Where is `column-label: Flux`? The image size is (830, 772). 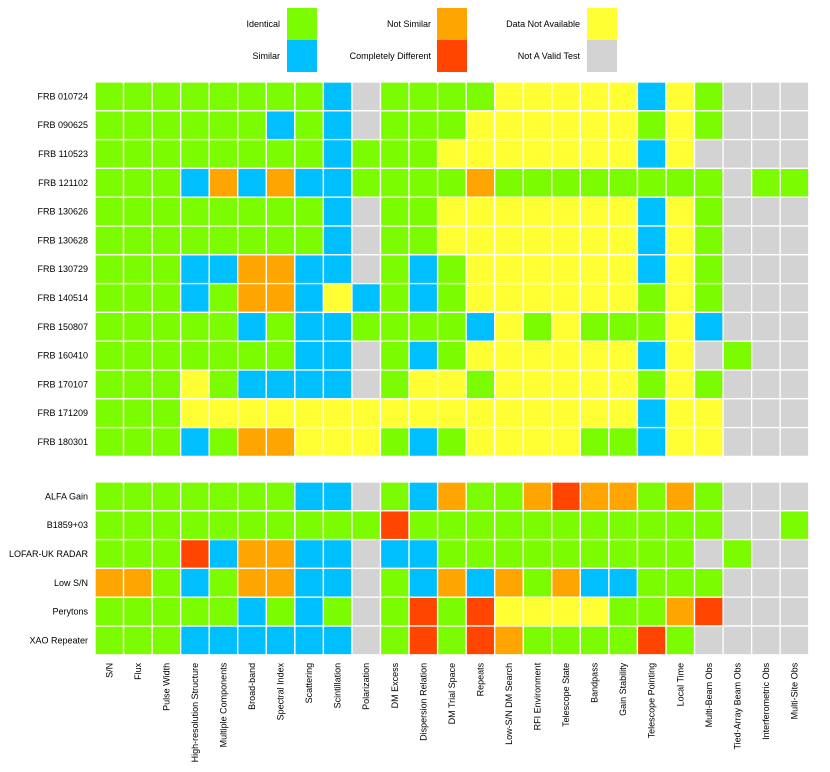 column-label: Flux is located at coordinates (138, 671).